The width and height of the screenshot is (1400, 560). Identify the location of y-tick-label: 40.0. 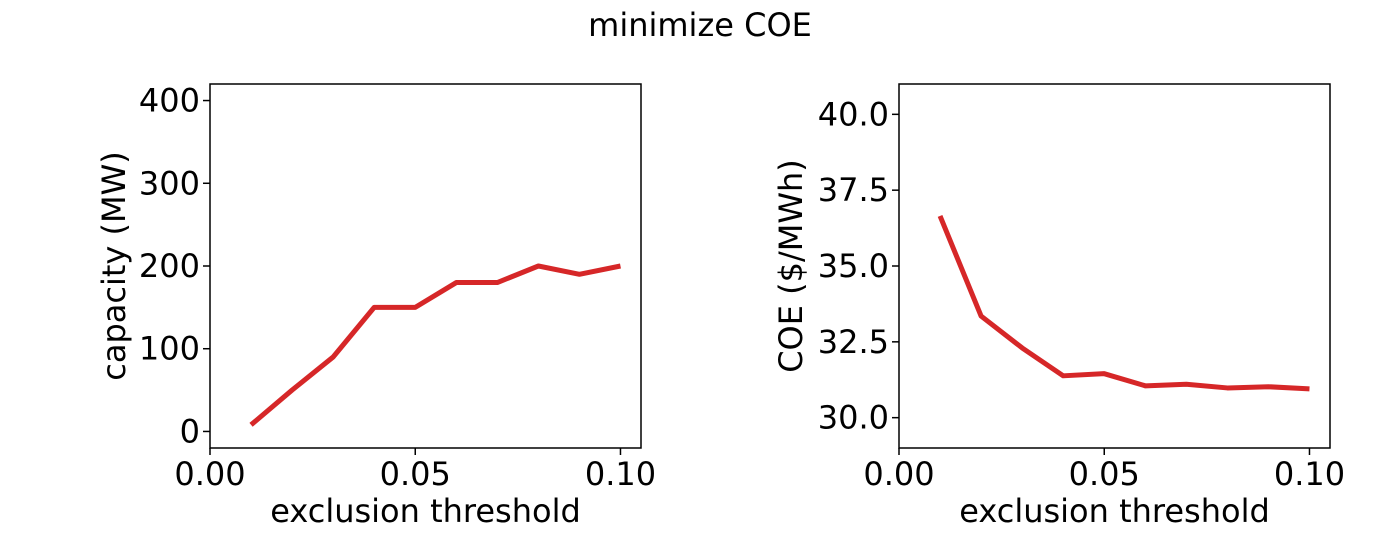
(853, 114).